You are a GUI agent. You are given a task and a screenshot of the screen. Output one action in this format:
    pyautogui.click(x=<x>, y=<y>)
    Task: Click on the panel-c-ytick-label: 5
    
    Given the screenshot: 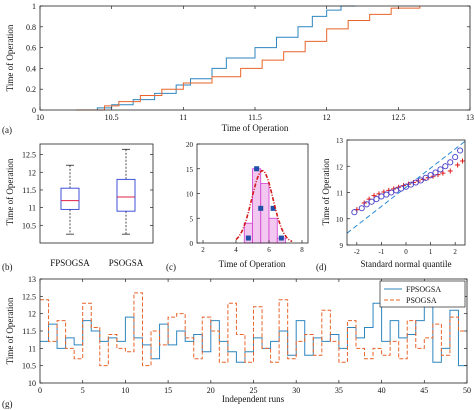 What is the action you would take?
    pyautogui.click(x=192, y=219)
    